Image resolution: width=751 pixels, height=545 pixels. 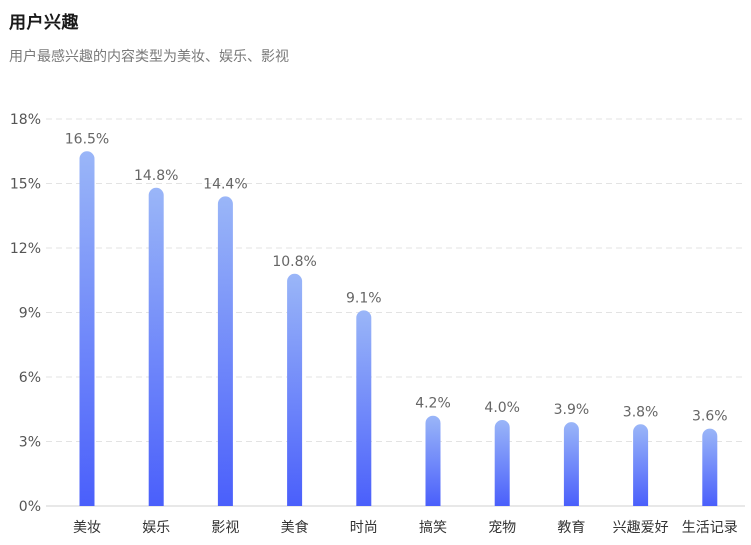 What do you see at coordinates (502, 408) in the screenshot?
I see `data-label: 4.0%` at bounding box center [502, 408].